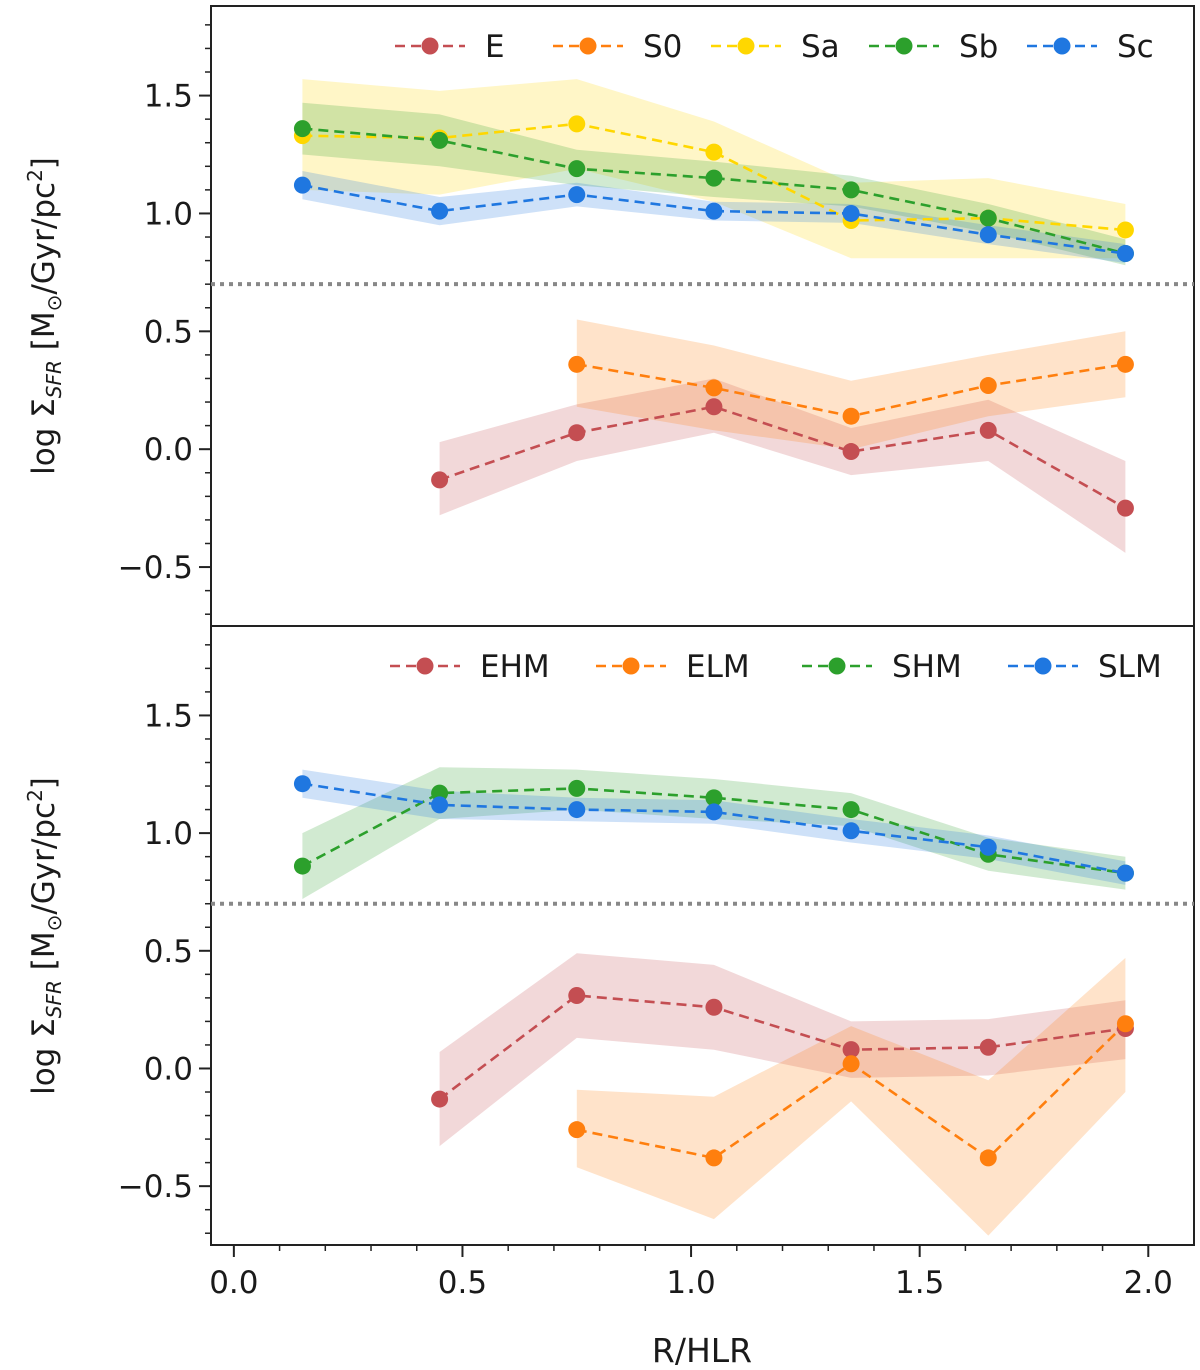 The width and height of the screenshot is (1200, 1370). What do you see at coordinates (978, 47) in the screenshot?
I see `legend-label: Sb` at bounding box center [978, 47].